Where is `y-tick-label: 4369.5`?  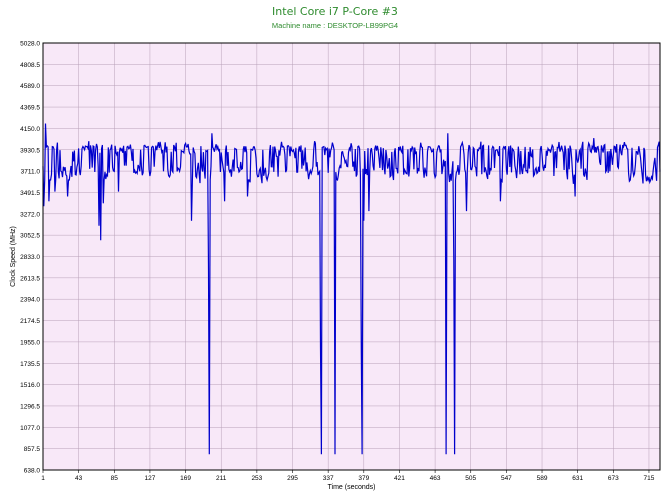
y-tick-label: 4369.5 is located at coordinates (30, 108).